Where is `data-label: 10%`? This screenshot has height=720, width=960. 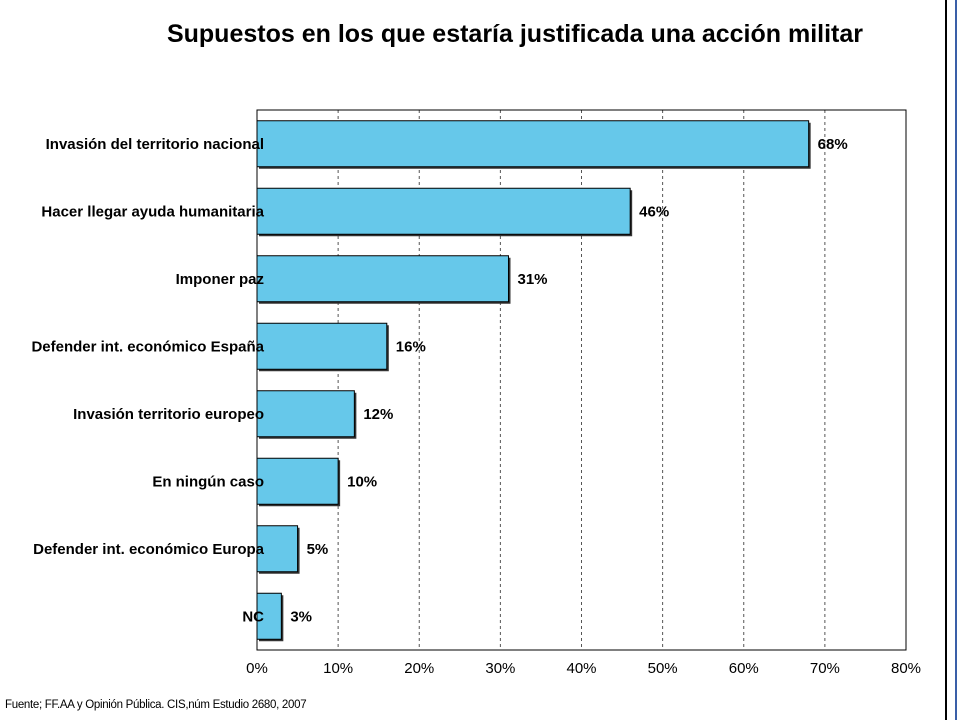
data-label: 10% is located at coordinates (362, 481).